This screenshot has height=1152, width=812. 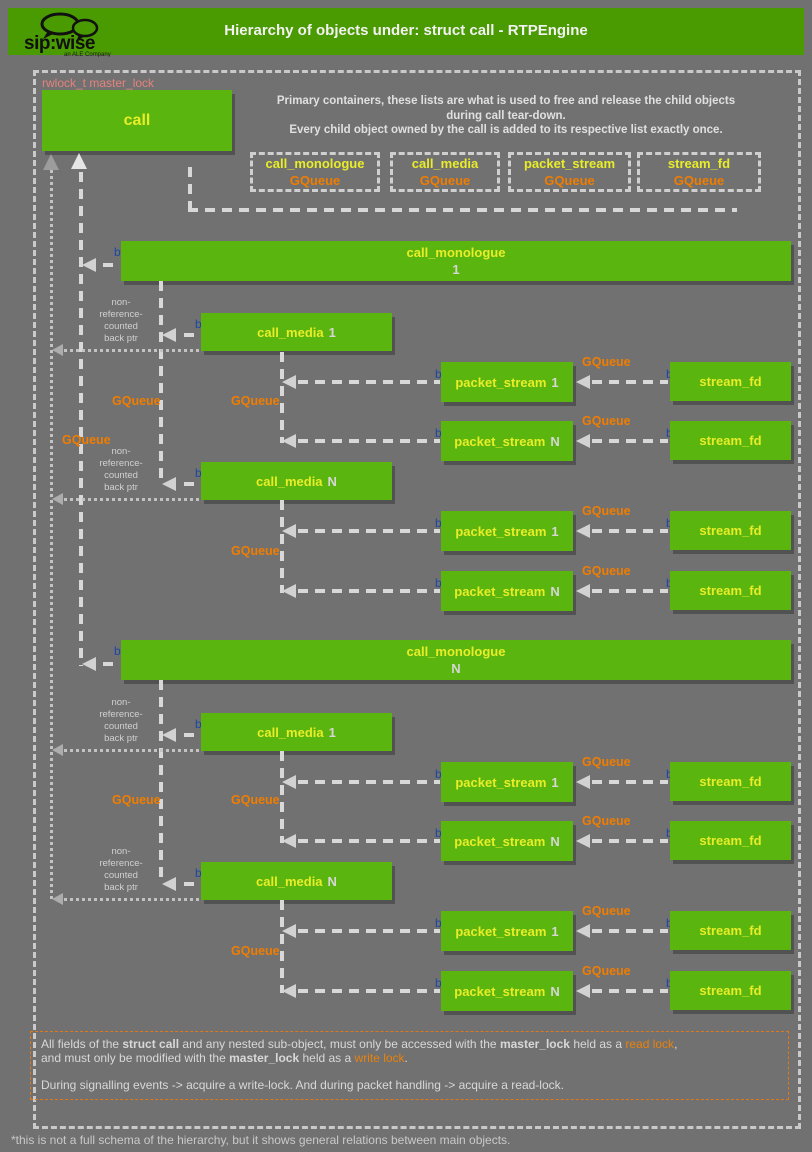 I want to click on call-box-label: call, so click(x=137, y=120).